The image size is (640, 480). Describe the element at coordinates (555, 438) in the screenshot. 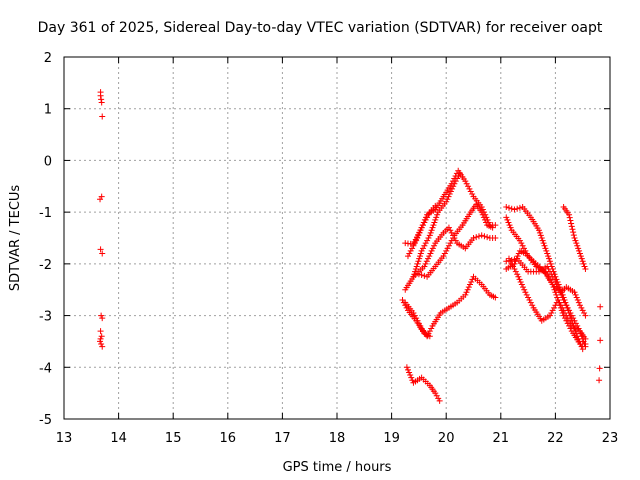

I see `x-tick-label: 22` at that location.